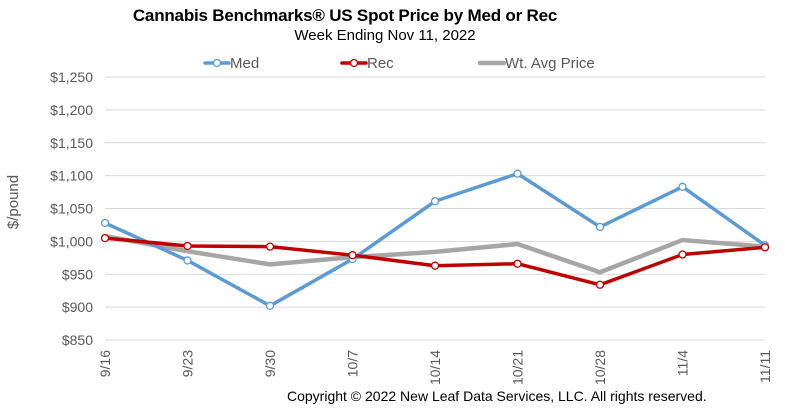  Describe the element at coordinates (385, 35) in the screenshot. I see `chart-subtitle: Week Ending Nov 11, 2022` at that location.